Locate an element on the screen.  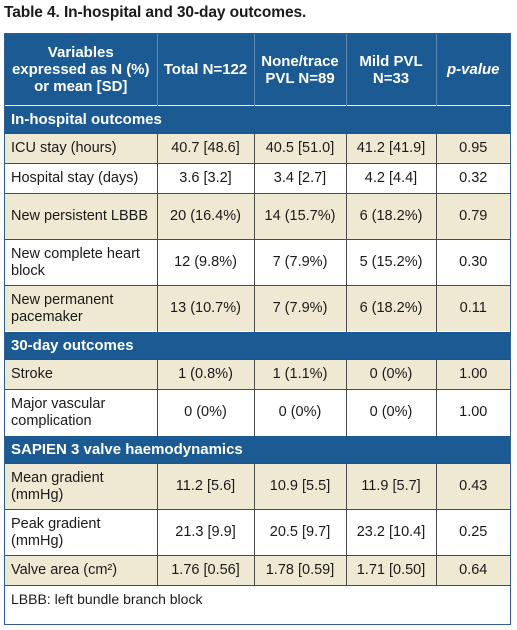
header-p-value: p-value is located at coordinates (473, 70).